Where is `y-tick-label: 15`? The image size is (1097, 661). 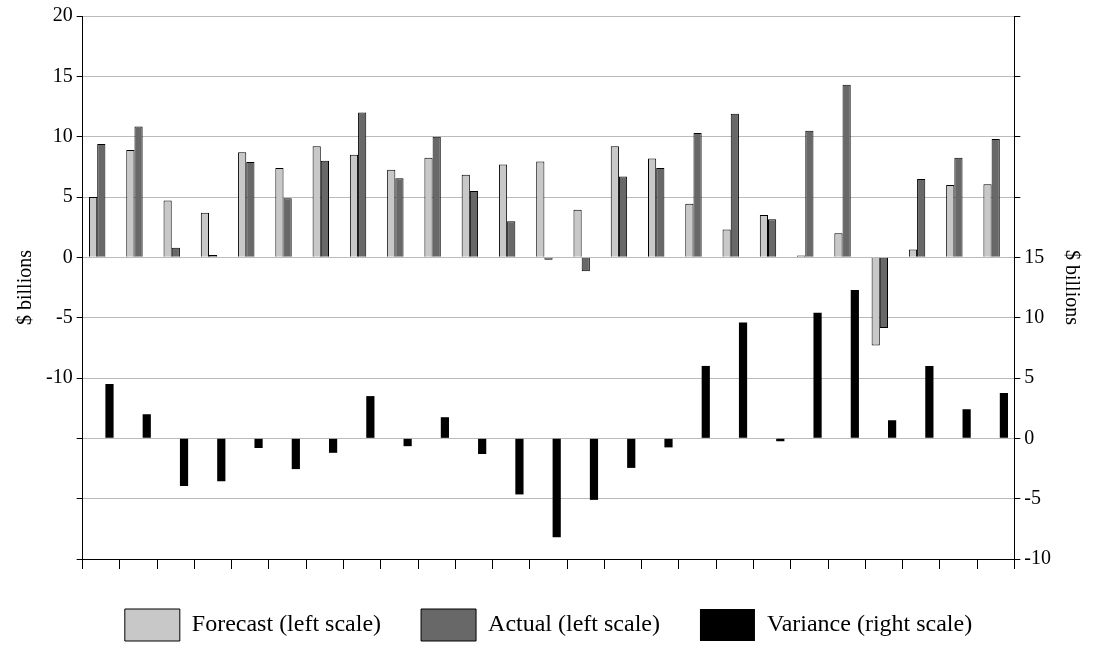 y-tick-label: 15 is located at coordinates (62, 74).